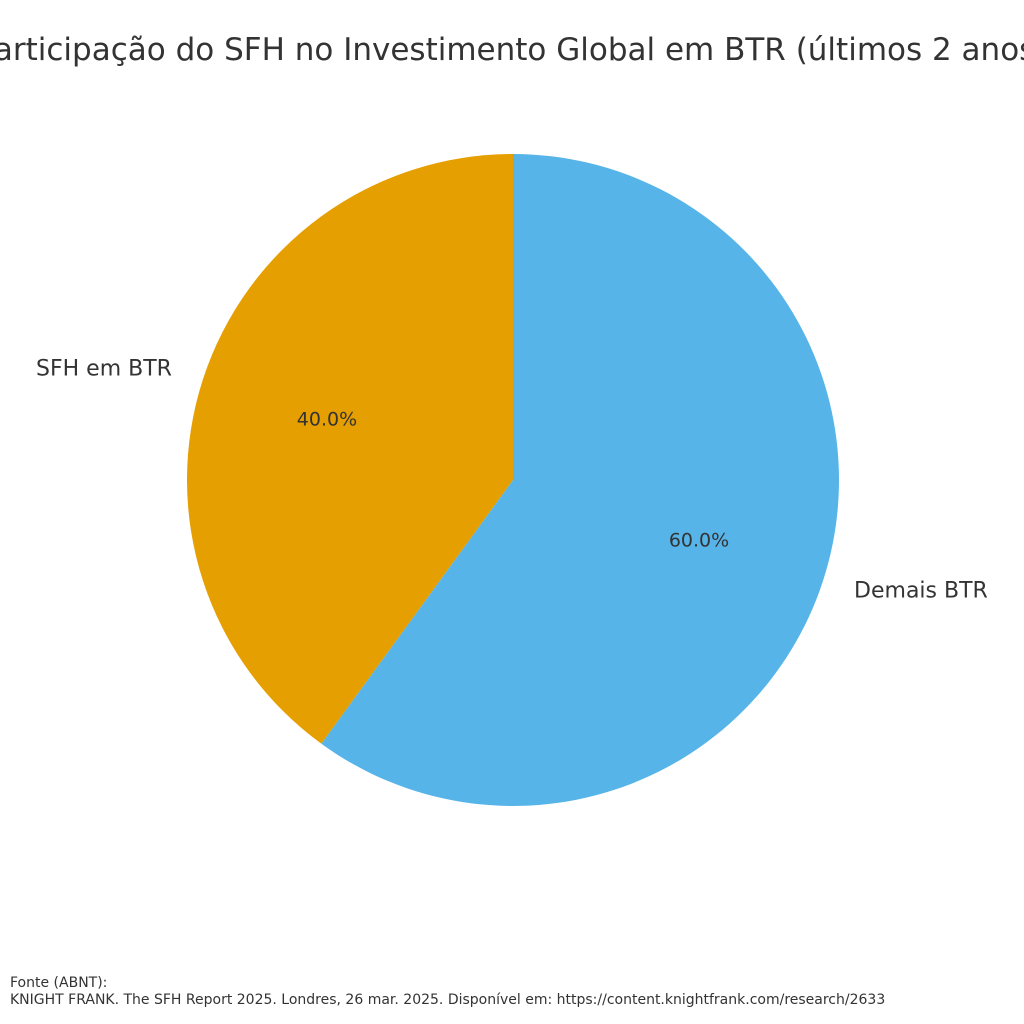 The width and height of the screenshot is (1024, 1024). Describe the element at coordinates (327, 420) in the screenshot. I see `pie-percent-label-sfh-em-btr: 40.0%` at that location.